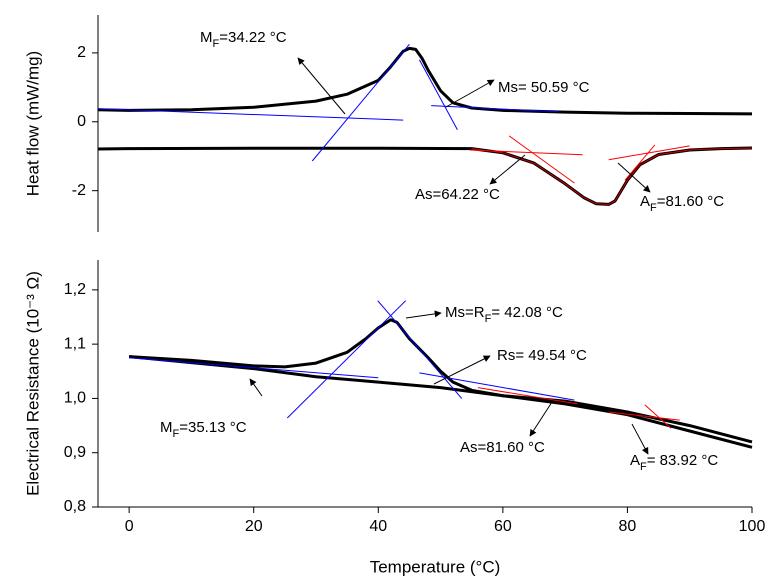  What do you see at coordinates (683, 460) in the screenshot?
I see `annotation-part: = 83.92 °C` at bounding box center [683, 460].